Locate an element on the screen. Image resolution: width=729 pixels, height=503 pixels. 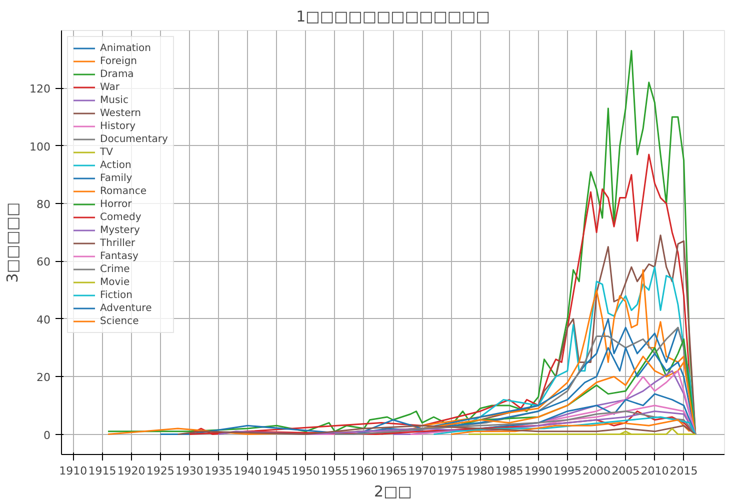
x-tick-label: 1960 is located at coordinates (364, 471).